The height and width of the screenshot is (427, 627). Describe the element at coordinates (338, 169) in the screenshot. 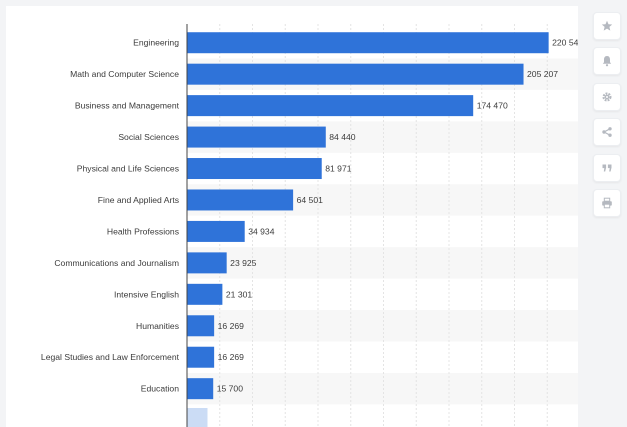

I see `value-label: 81 971` at that location.